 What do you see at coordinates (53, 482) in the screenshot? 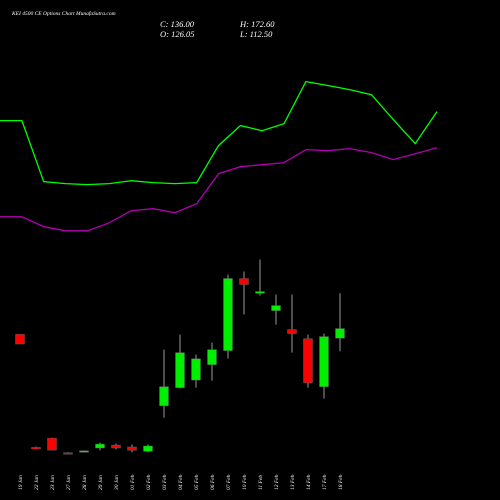
I see `x-tick-label: 23 Jan` at bounding box center [53, 482].